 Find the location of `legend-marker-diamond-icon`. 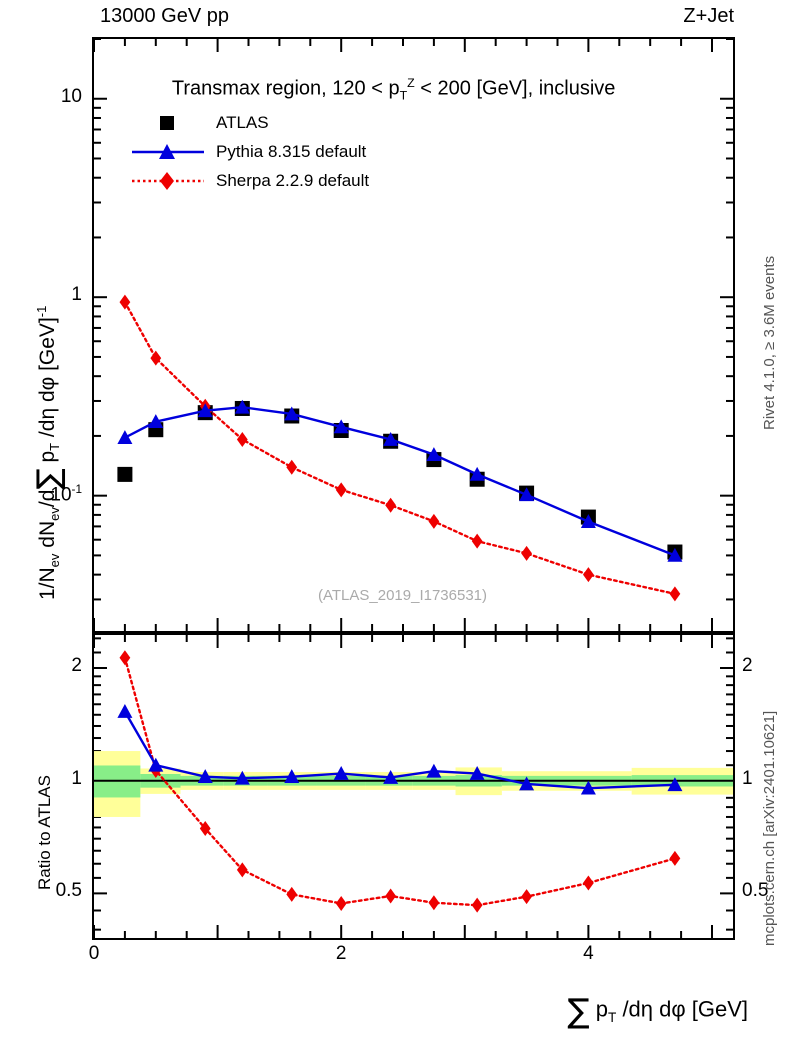

legend-marker-diamond-icon is located at coordinates (168, 181).